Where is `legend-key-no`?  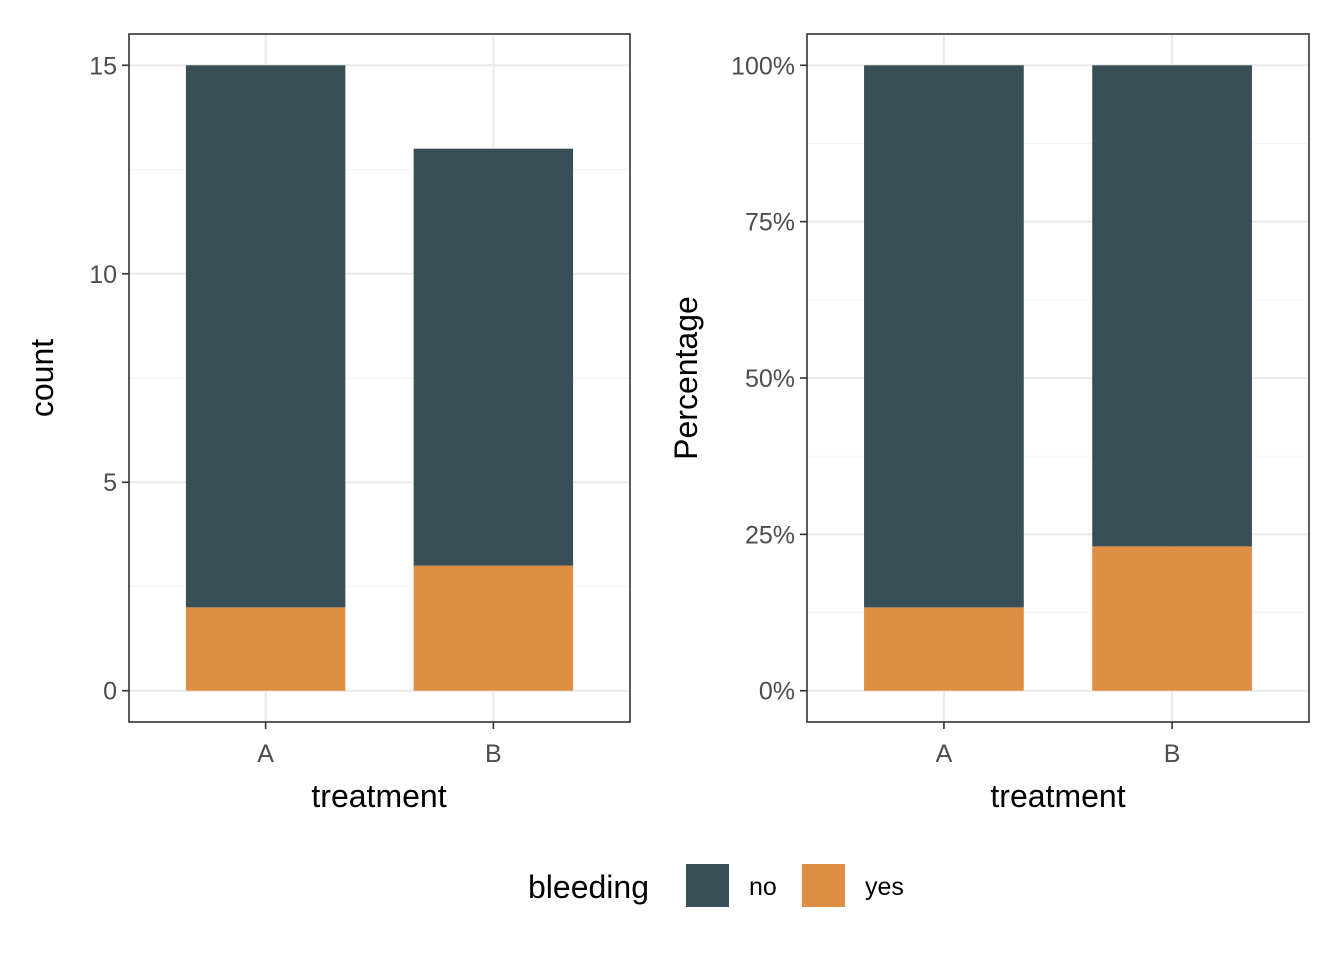
legend-key-no is located at coordinates (707, 885).